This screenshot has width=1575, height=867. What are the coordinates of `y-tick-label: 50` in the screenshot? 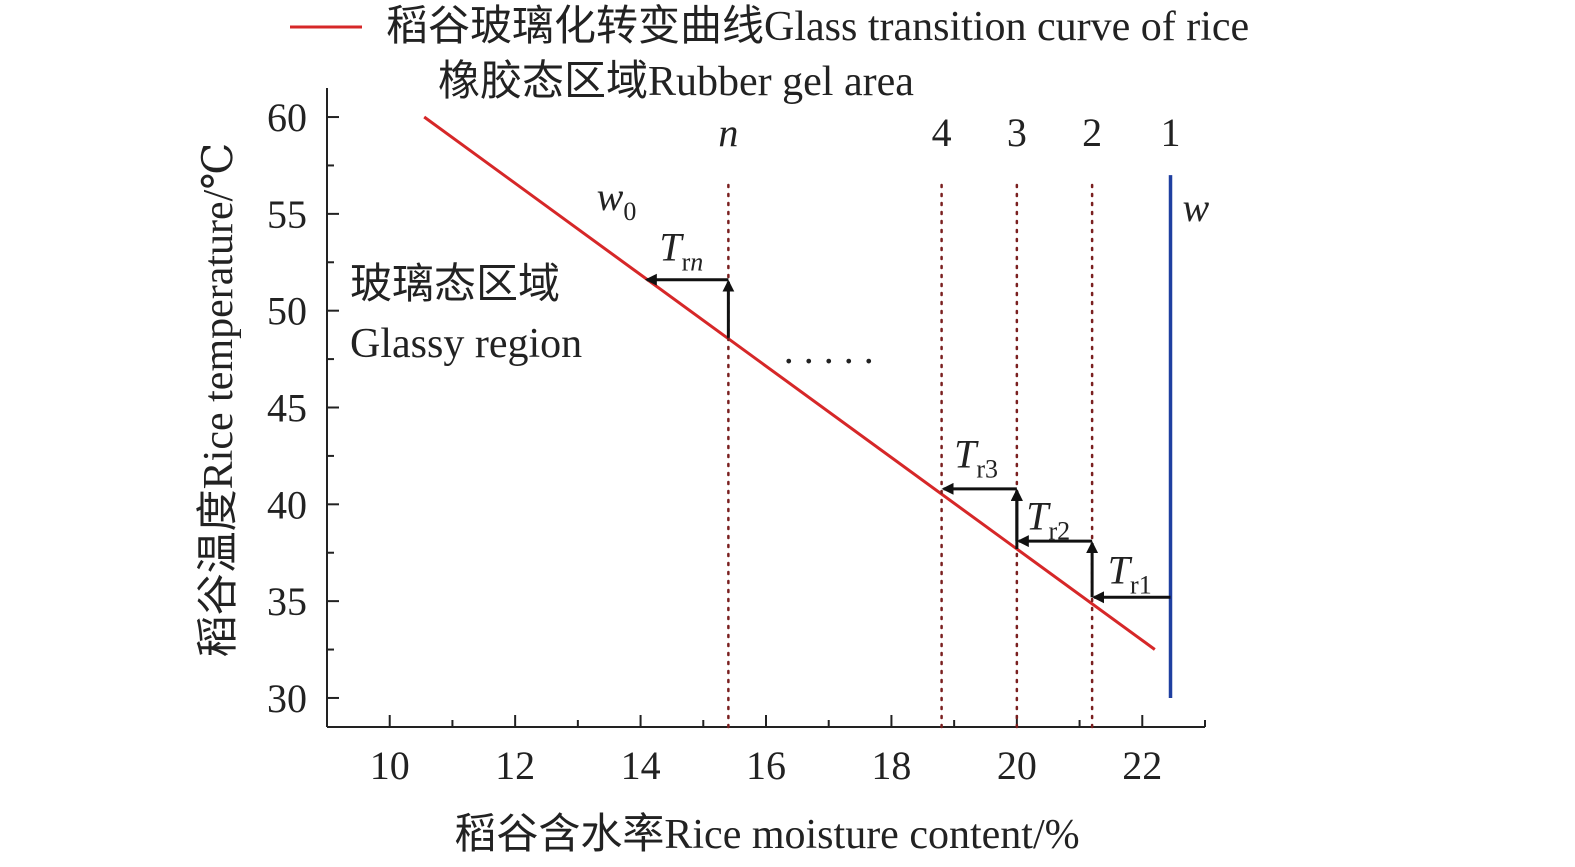 It's located at (287, 311).